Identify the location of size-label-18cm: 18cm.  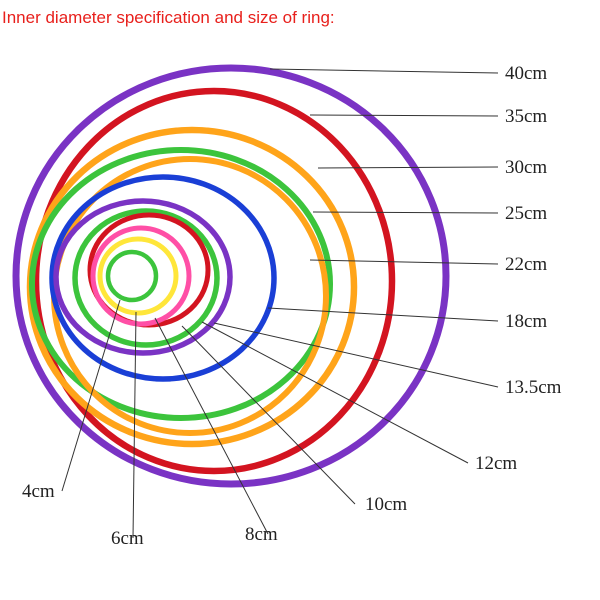
(526, 321).